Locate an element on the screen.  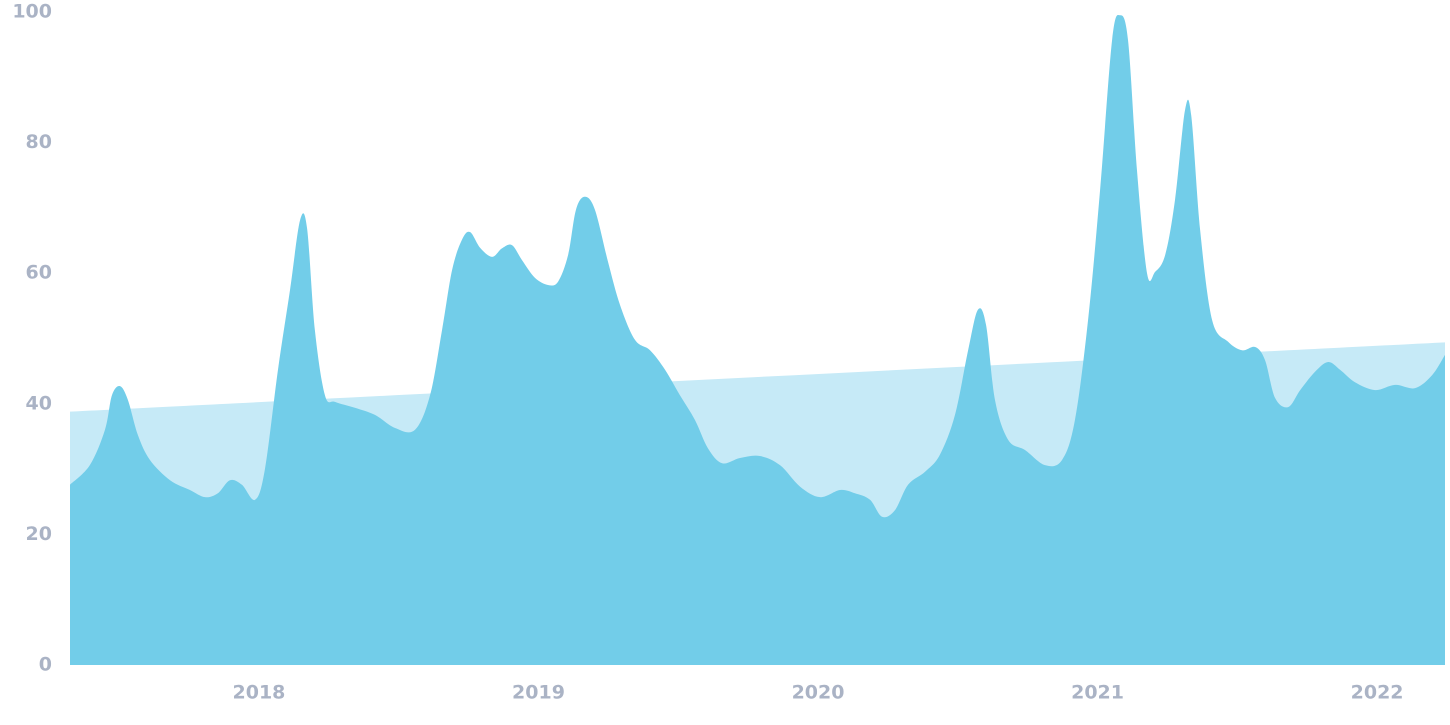
y-tick-label: 20 is located at coordinates (39, 534).